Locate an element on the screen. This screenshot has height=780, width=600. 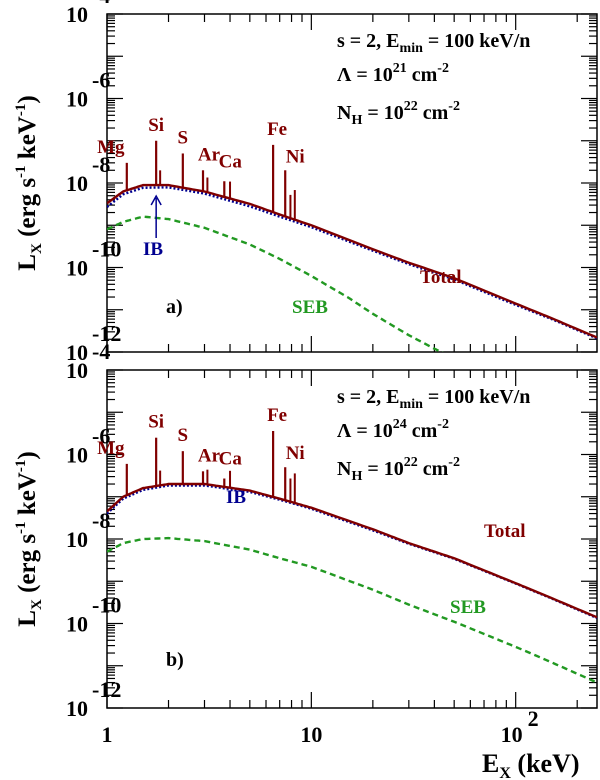
series-ib is located at coordinates (352, 552).